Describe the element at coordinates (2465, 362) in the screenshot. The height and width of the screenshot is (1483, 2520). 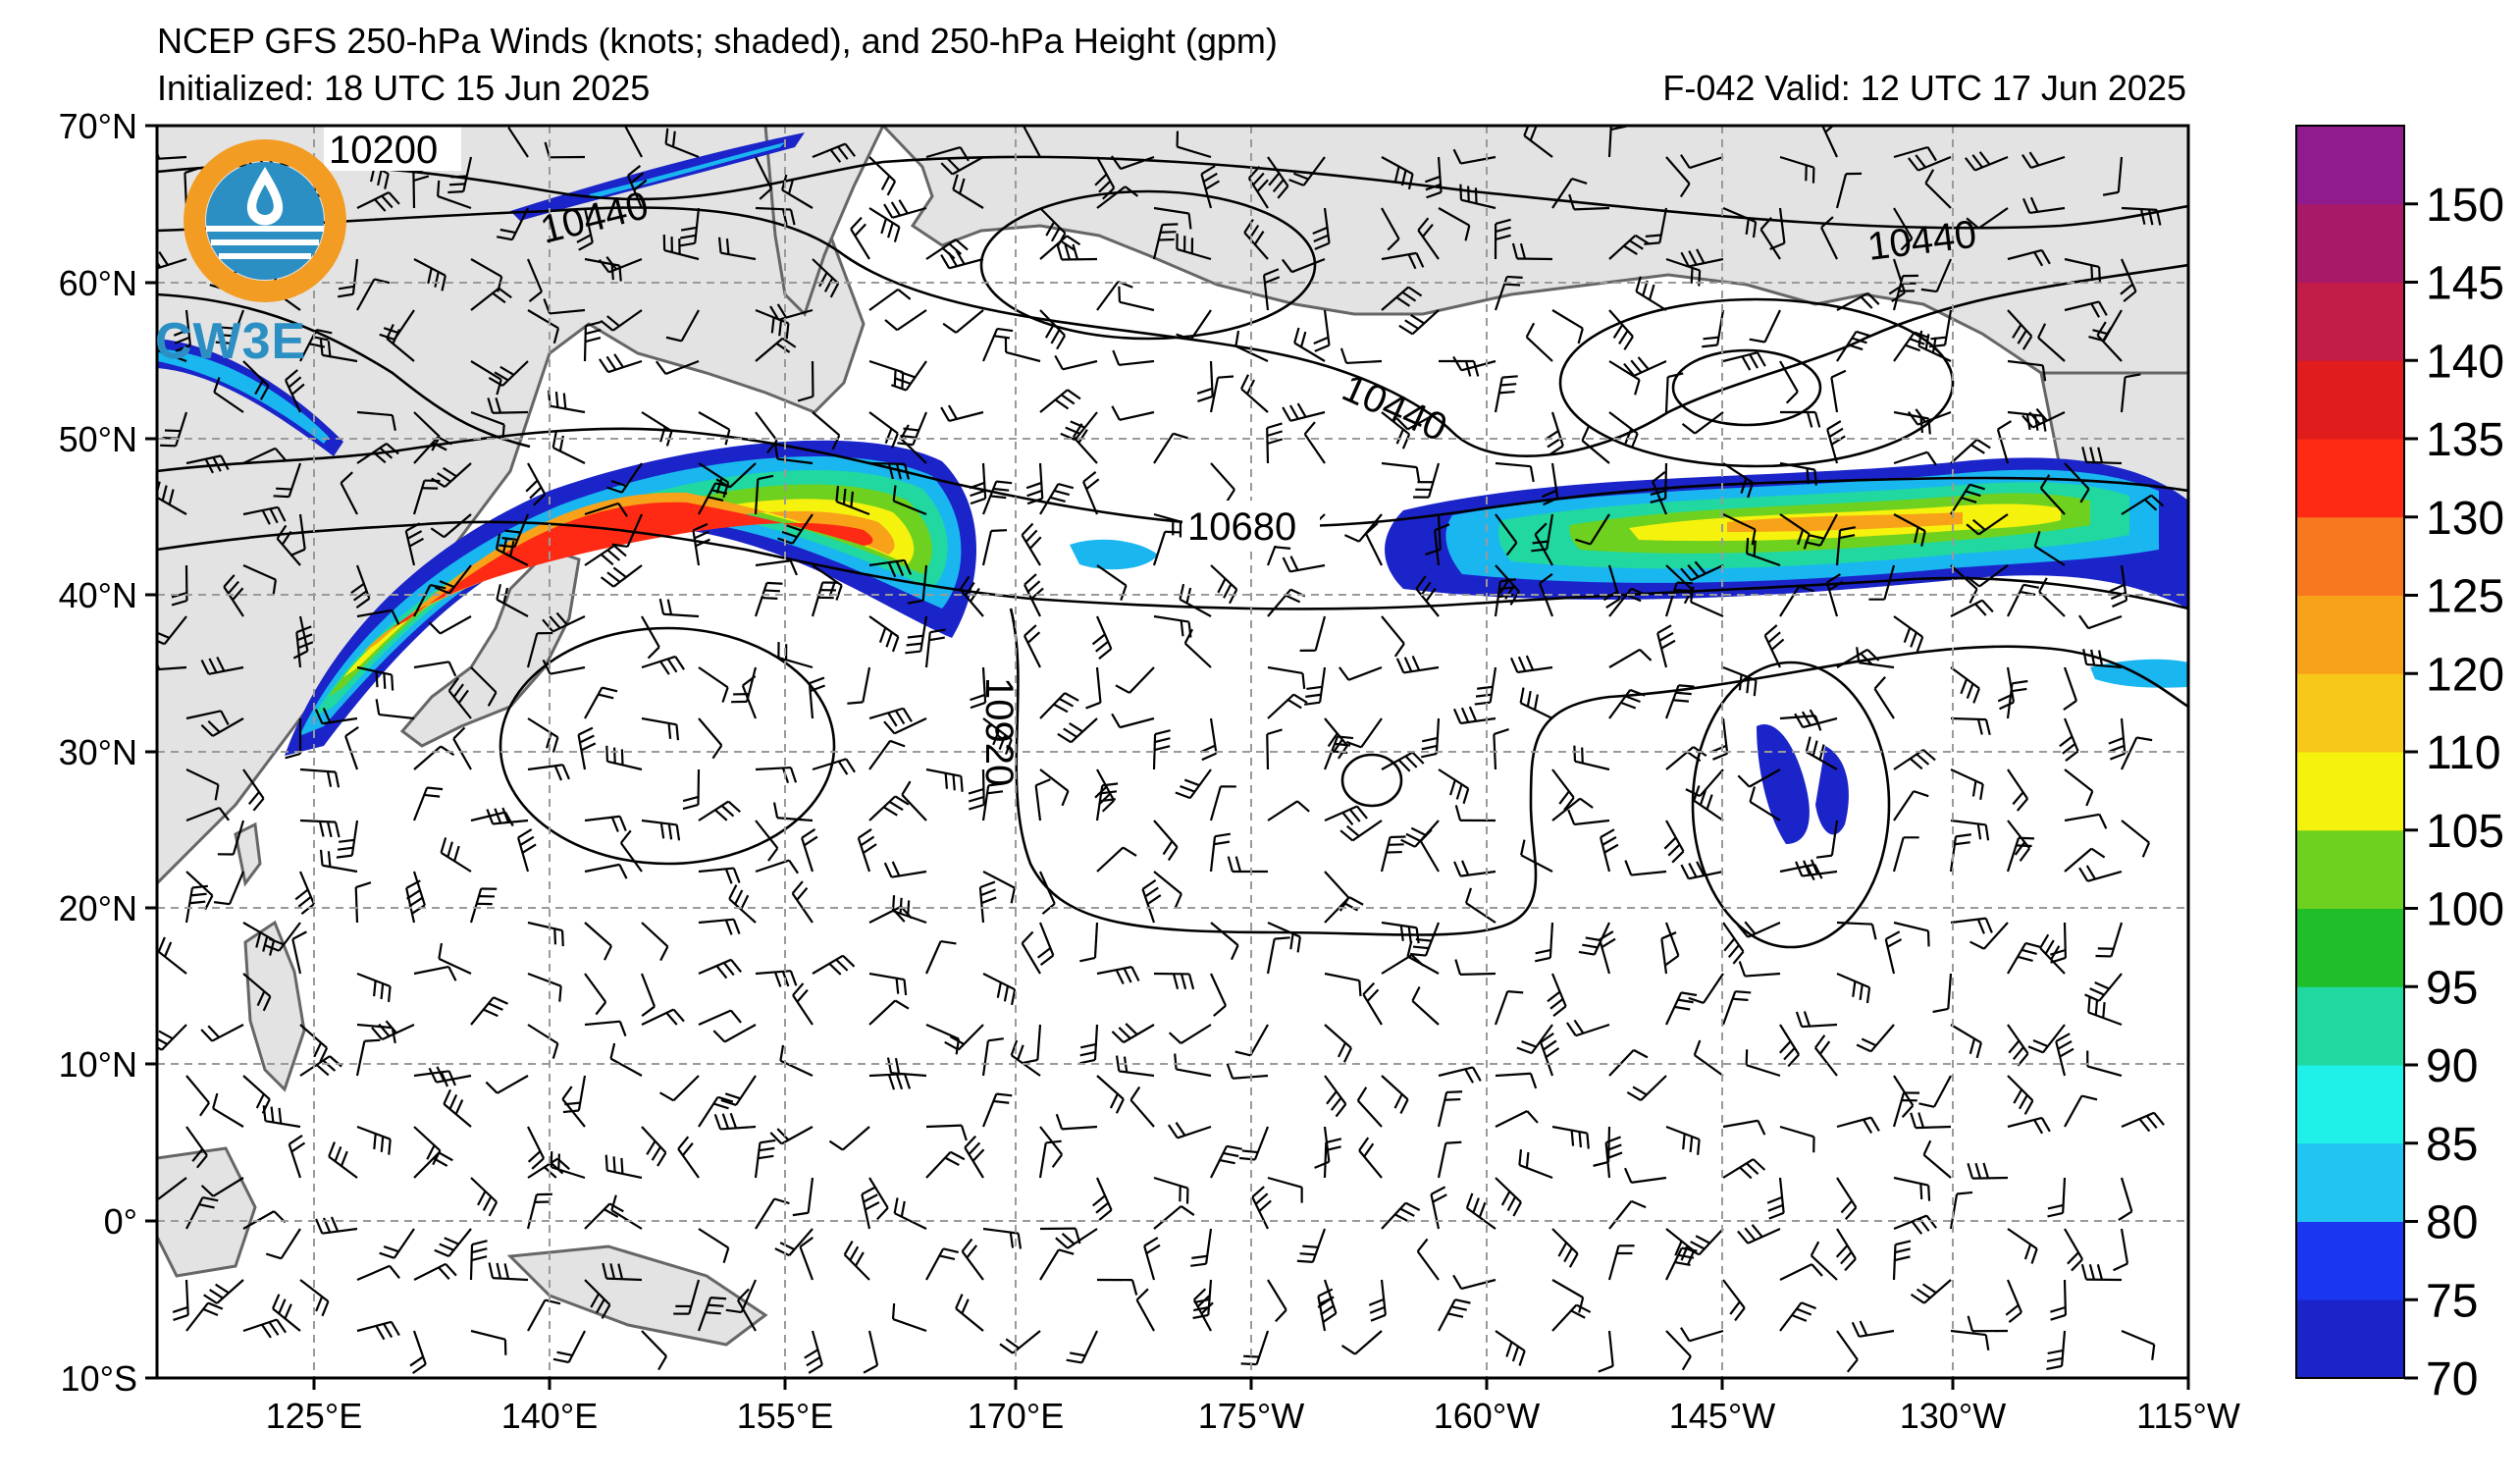
I see `colorbar-tick-label: 140` at that location.